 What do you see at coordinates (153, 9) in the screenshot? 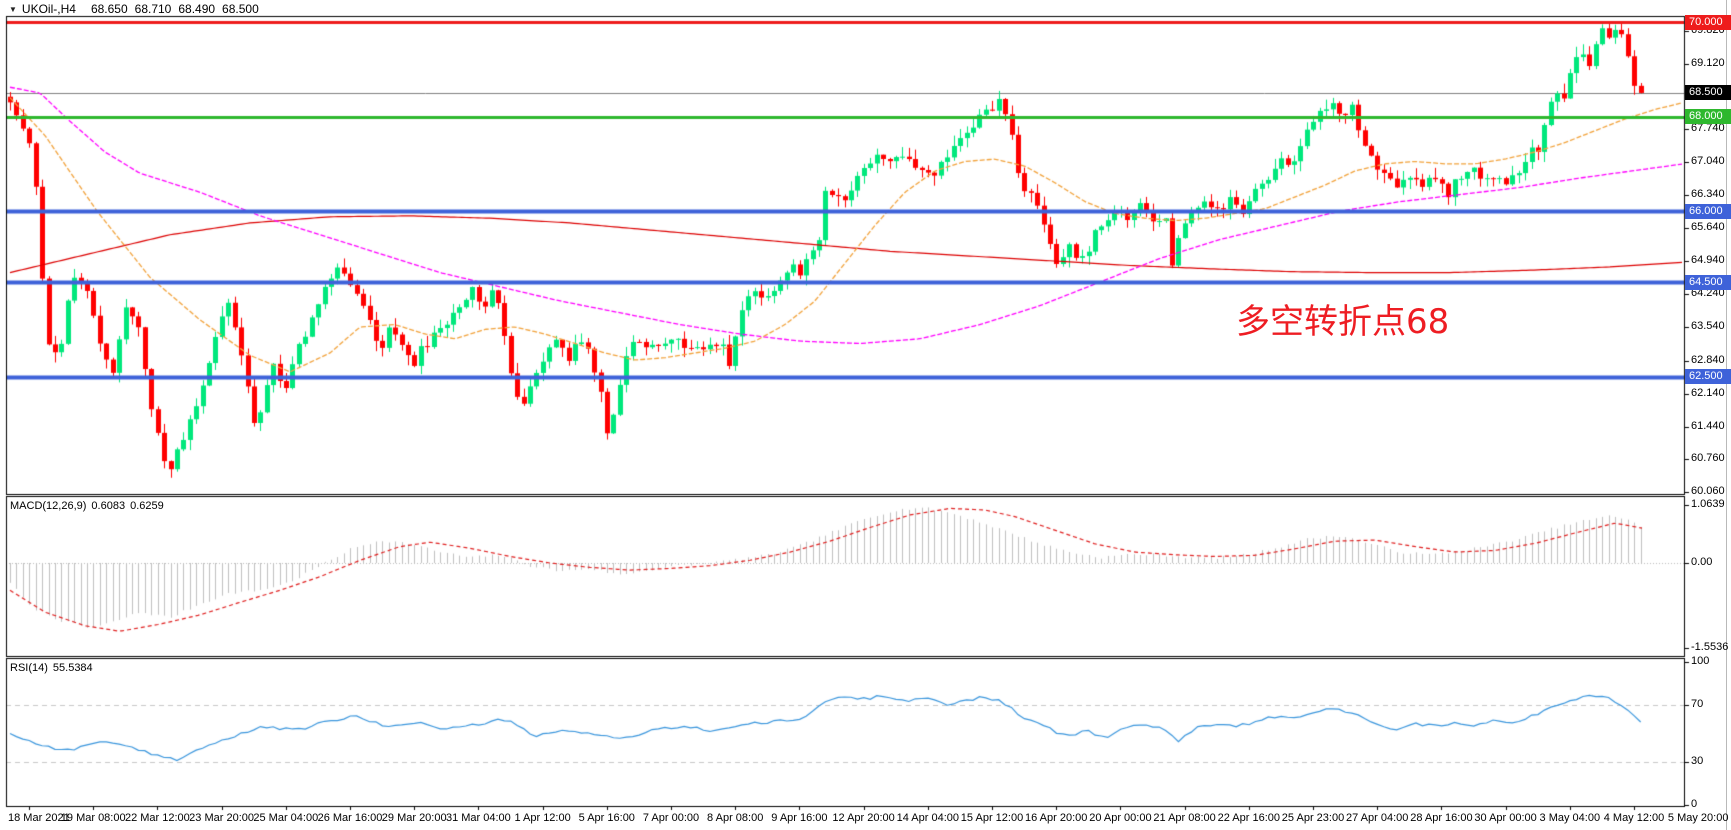
I see `ohlc-high: 68.710` at bounding box center [153, 9].